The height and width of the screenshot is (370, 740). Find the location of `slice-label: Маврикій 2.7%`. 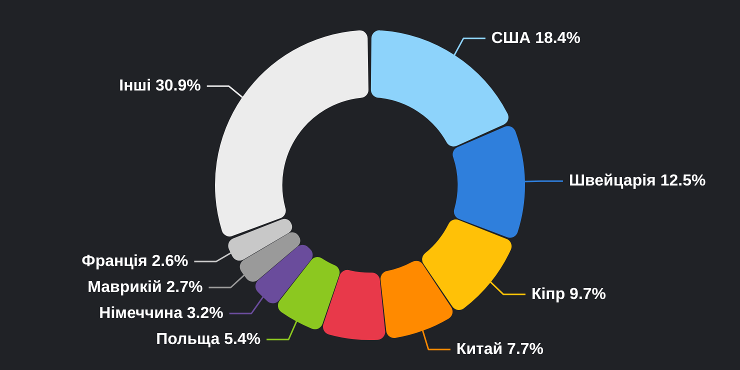

slice-label: Маврикій 2.7% is located at coordinates (145, 287).